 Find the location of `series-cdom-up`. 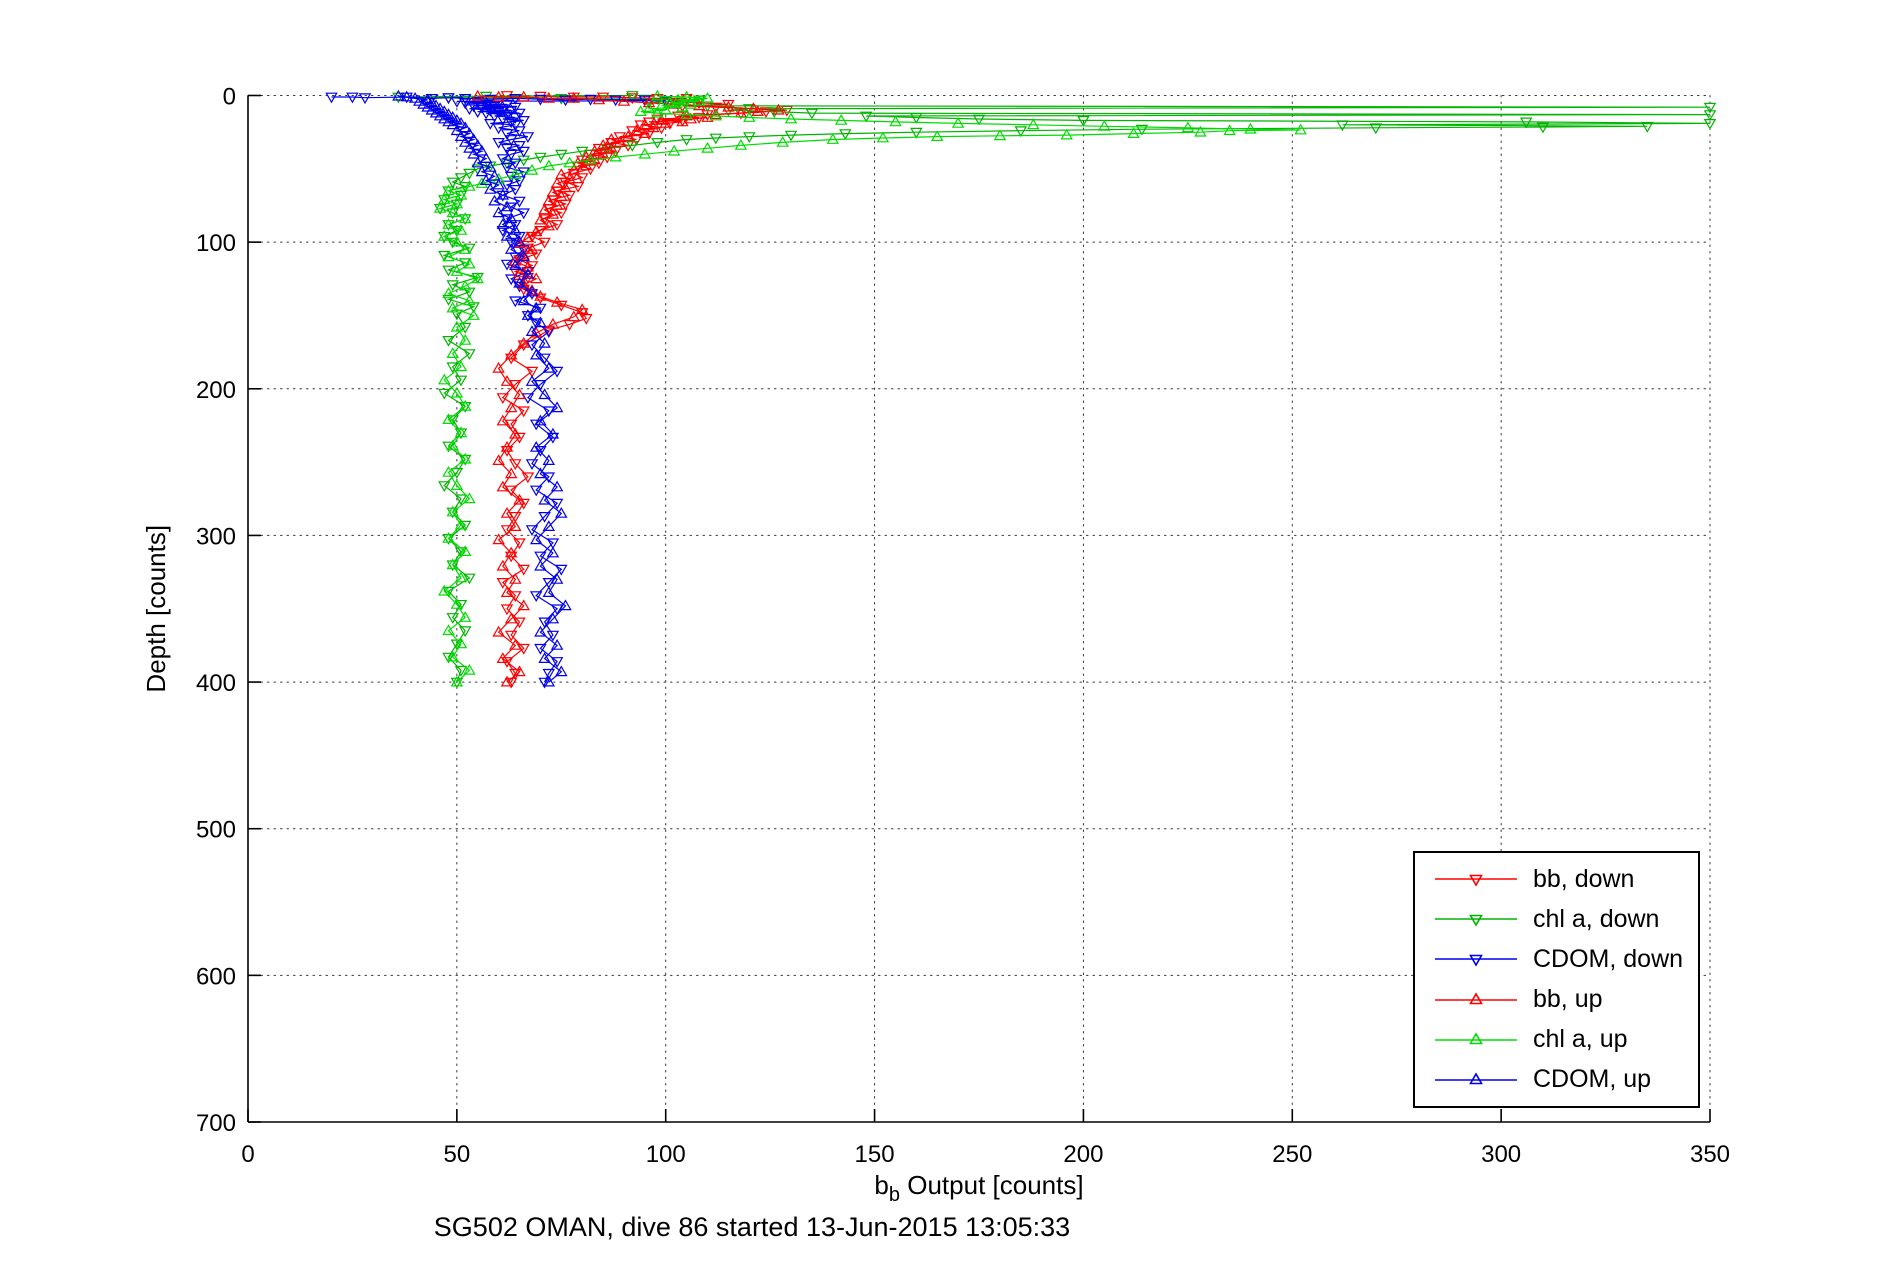

series-cdom-up is located at coordinates (482, 388).